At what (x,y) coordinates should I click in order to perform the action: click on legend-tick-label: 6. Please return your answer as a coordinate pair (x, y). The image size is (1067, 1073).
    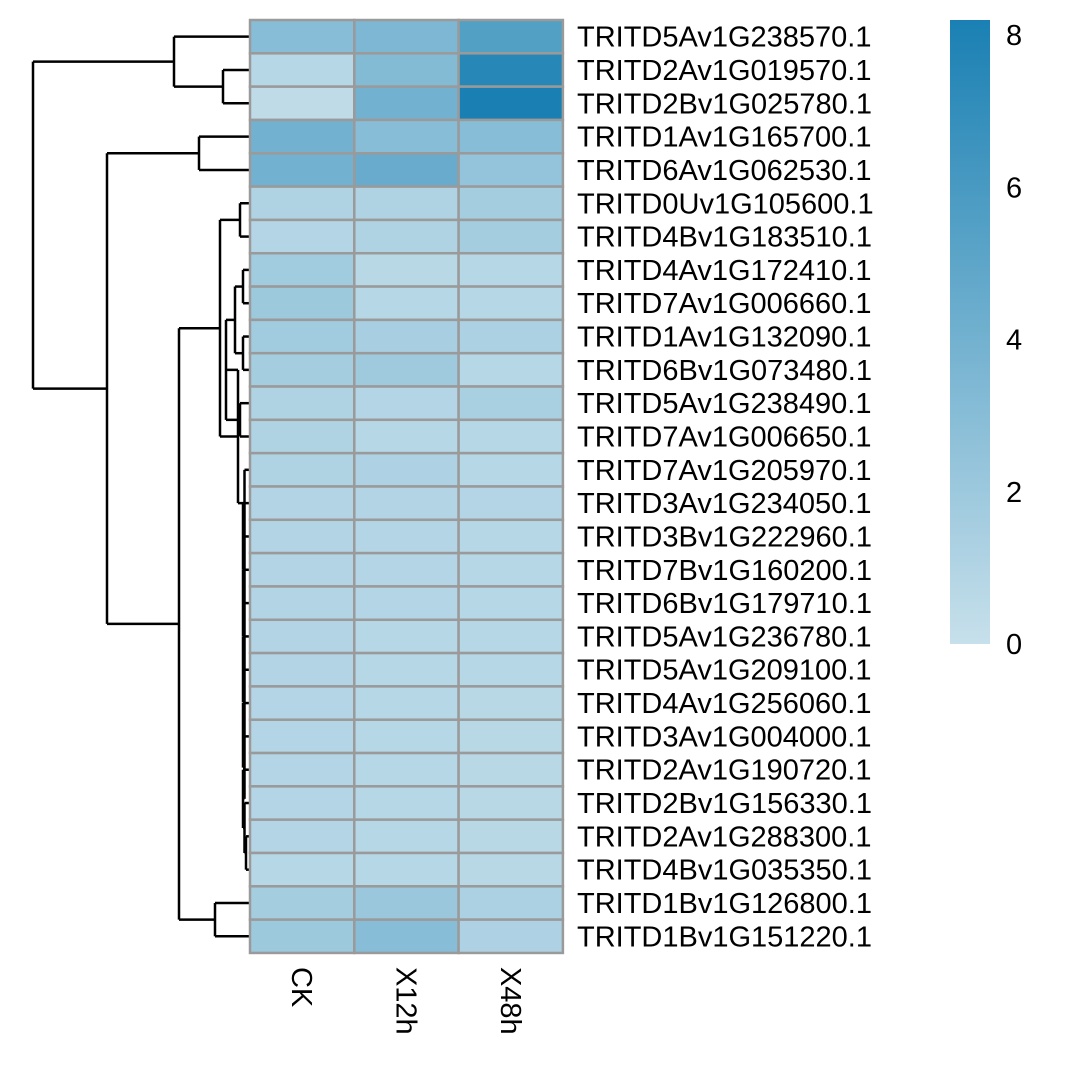
    Looking at the image, I should click on (1014, 188).